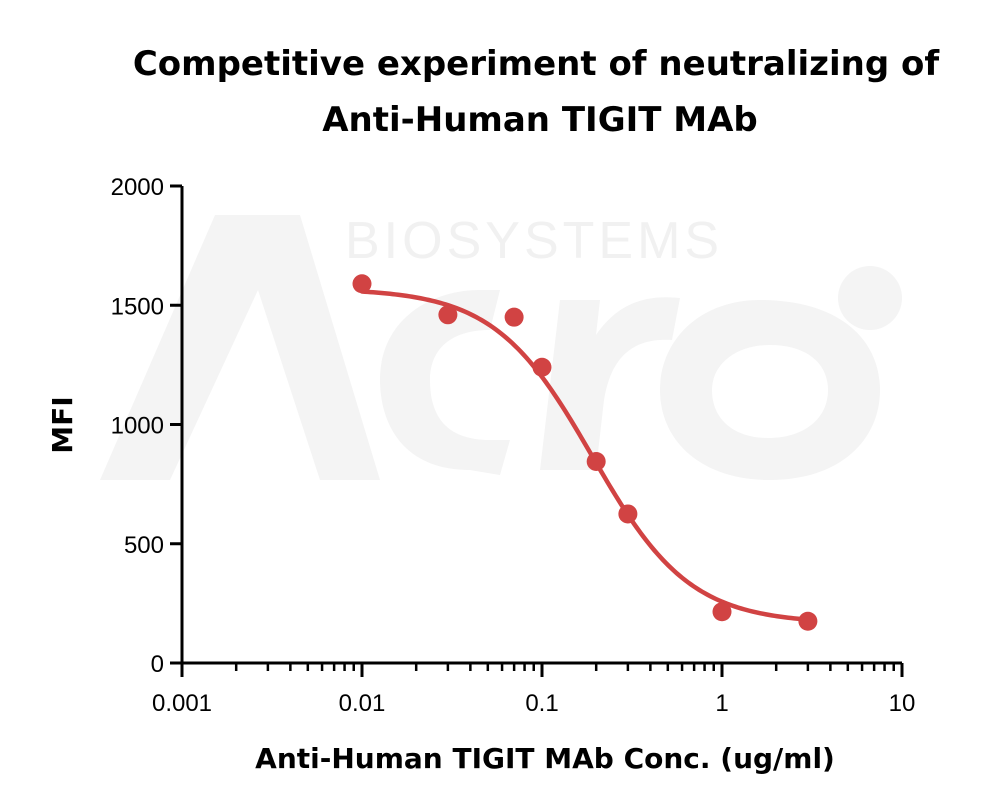 The height and width of the screenshot is (811, 1000). I want to click on y-tick-label: 0, so click(157, 664).